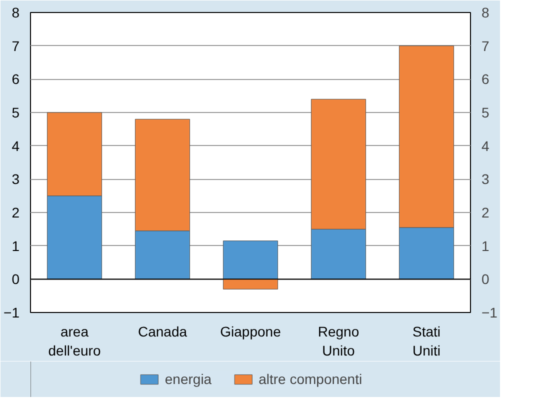 This screenshot has width=551, height=412. Describe the element at coordinates (486, 179) in the screenshot. I see `y2-tick-label: 3` at that location.